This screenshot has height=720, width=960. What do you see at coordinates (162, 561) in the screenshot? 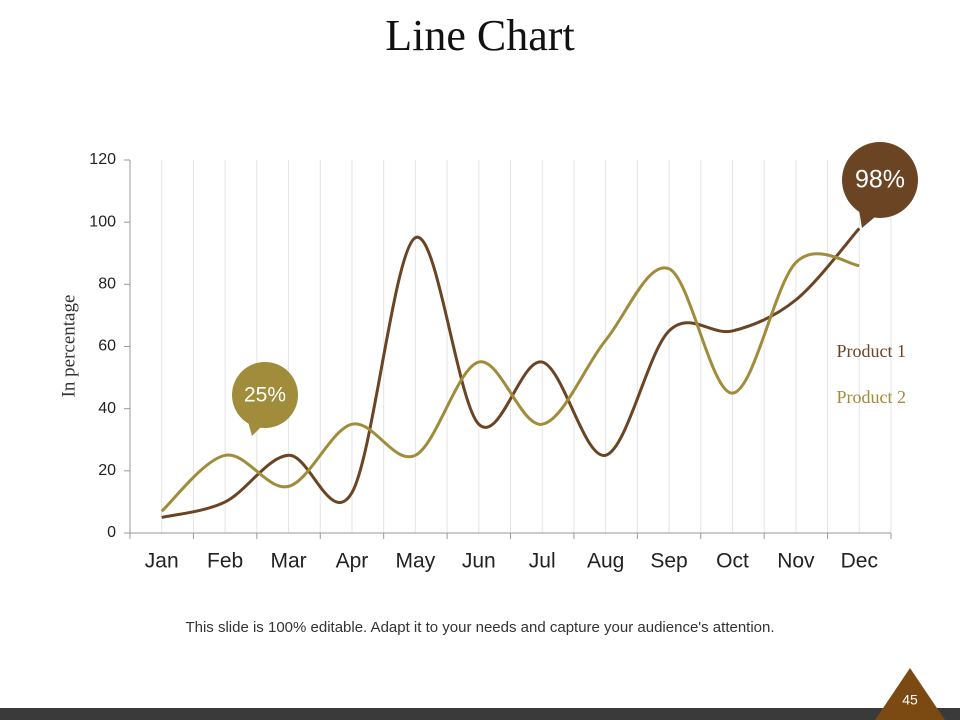
I see `x-tick-label: Jan` at bounding box center [162, 561].